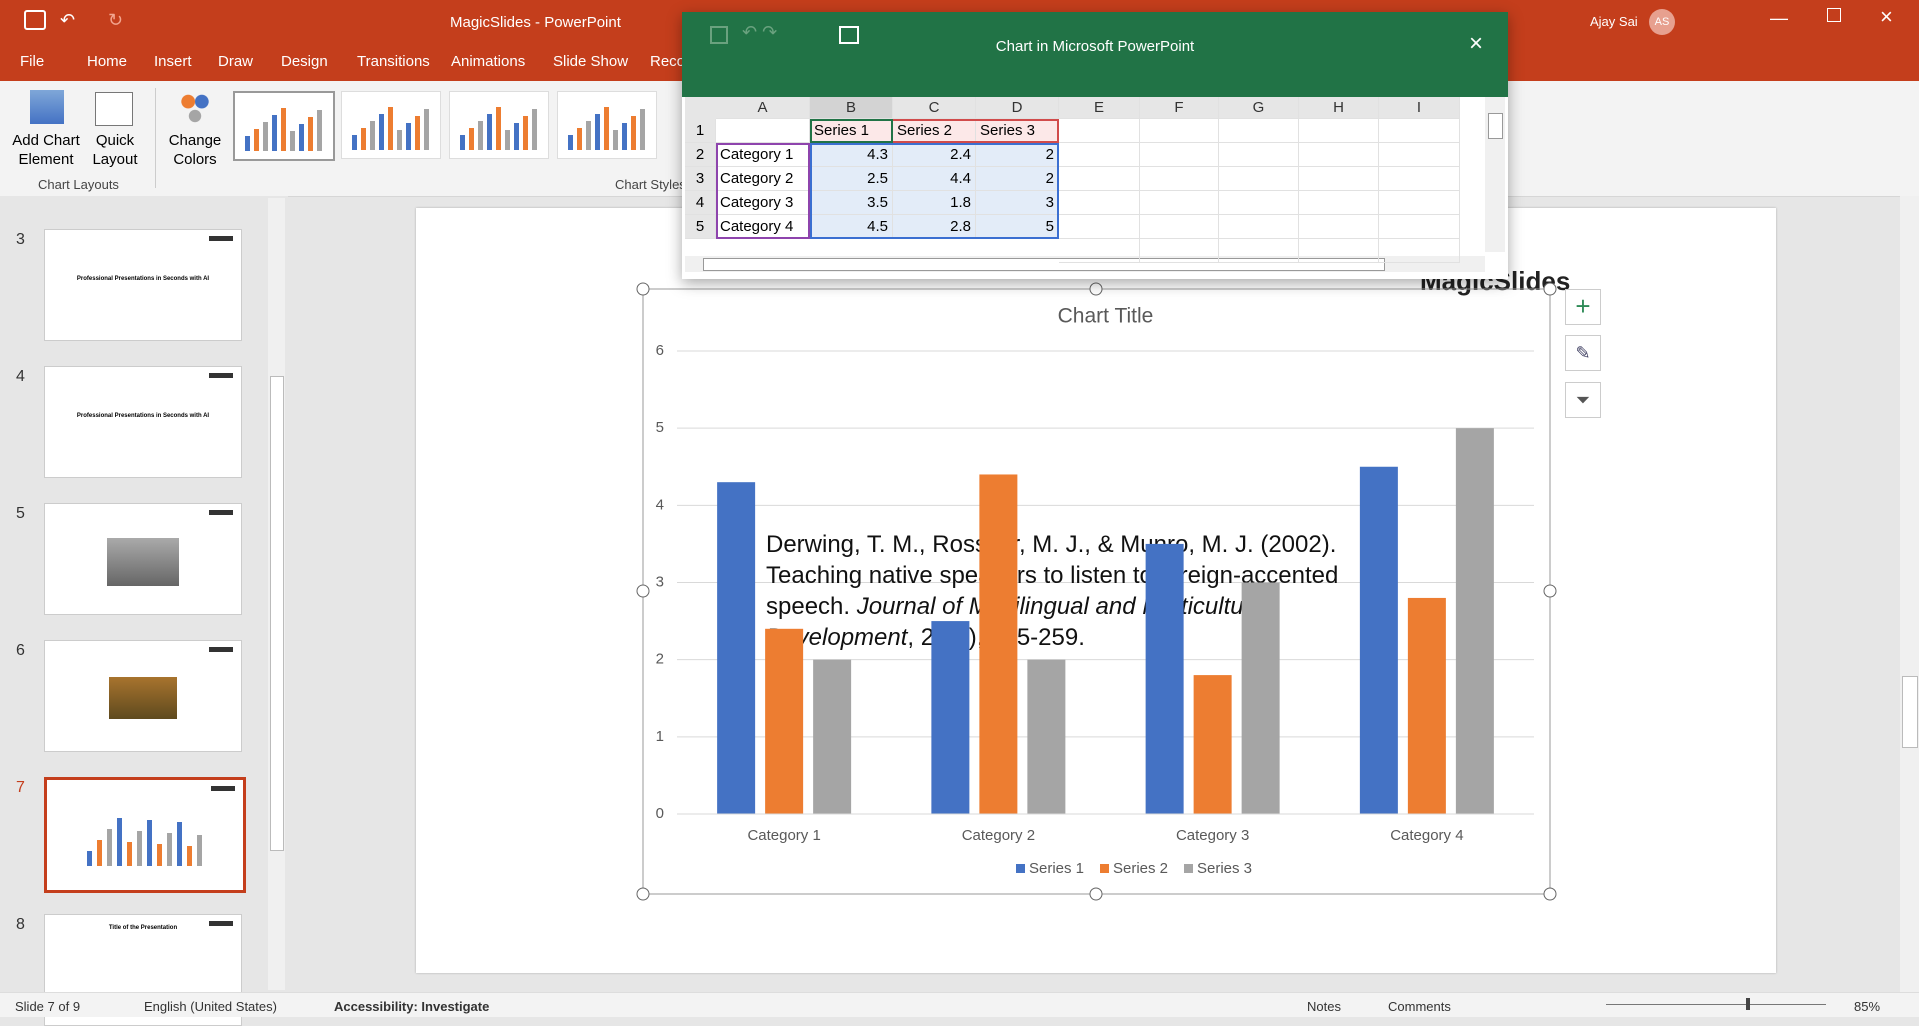 The height and width of the screenshot is (1026, 1919). What do you see at coordinates (223, 788) in the screenshot?
I see `thumb-logo` at bounding box center [223, 788].